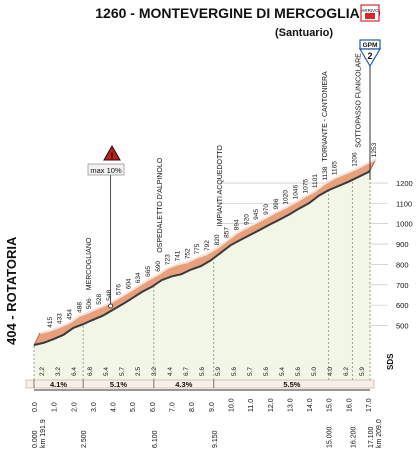 Image resolution: width=416 pixels, height=450 pixels. What do you see at coordinates (220, 186) in the screenshot?
I see `landmark-label: IMPIANTI ACQUEDOTTO` at bounding box center [220, 186].